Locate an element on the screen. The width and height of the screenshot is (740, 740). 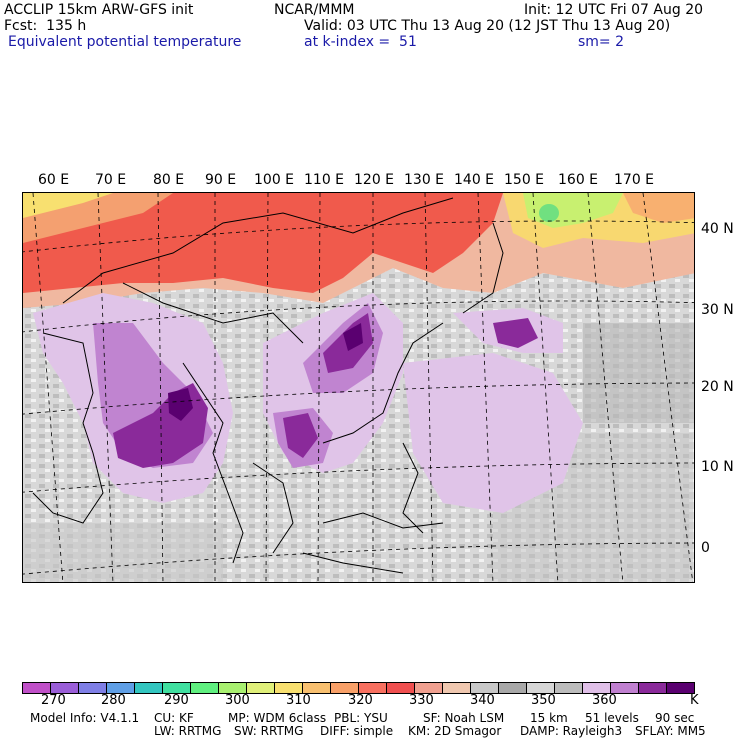
colorbar is located at coordinates (358, 688).